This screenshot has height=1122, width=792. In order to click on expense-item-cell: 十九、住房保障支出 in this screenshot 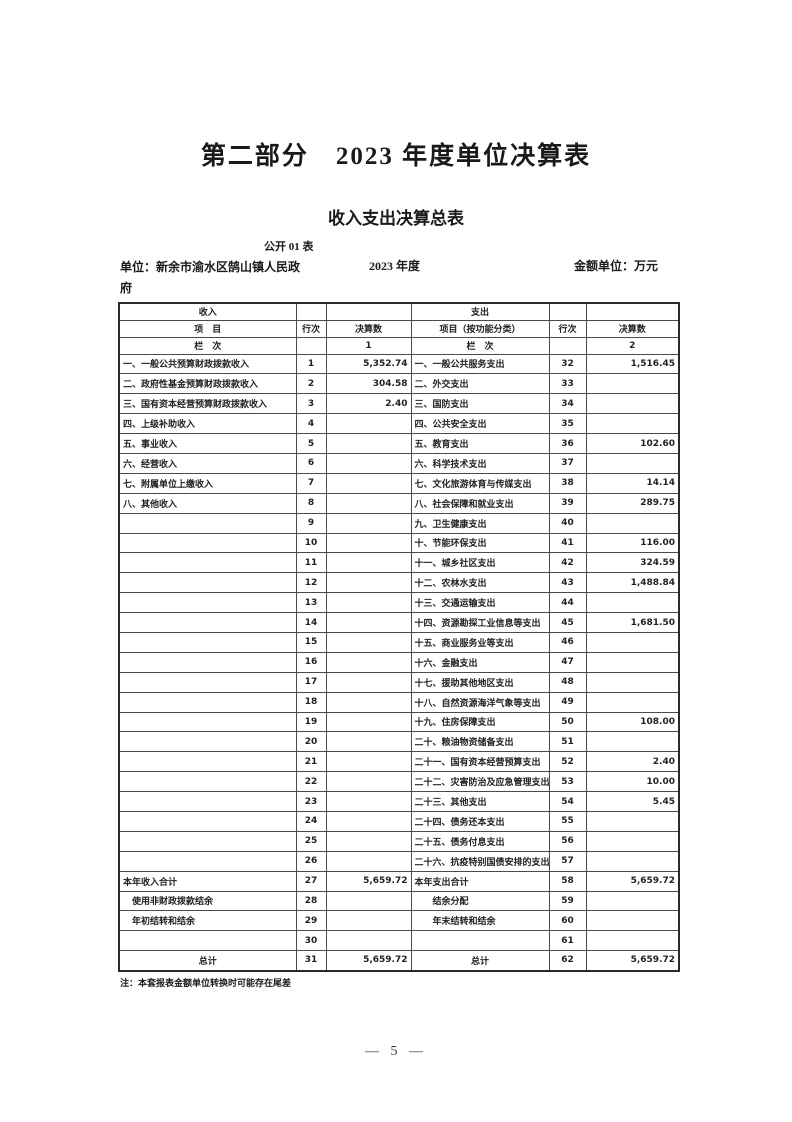, I will do `click(480, 722)`.